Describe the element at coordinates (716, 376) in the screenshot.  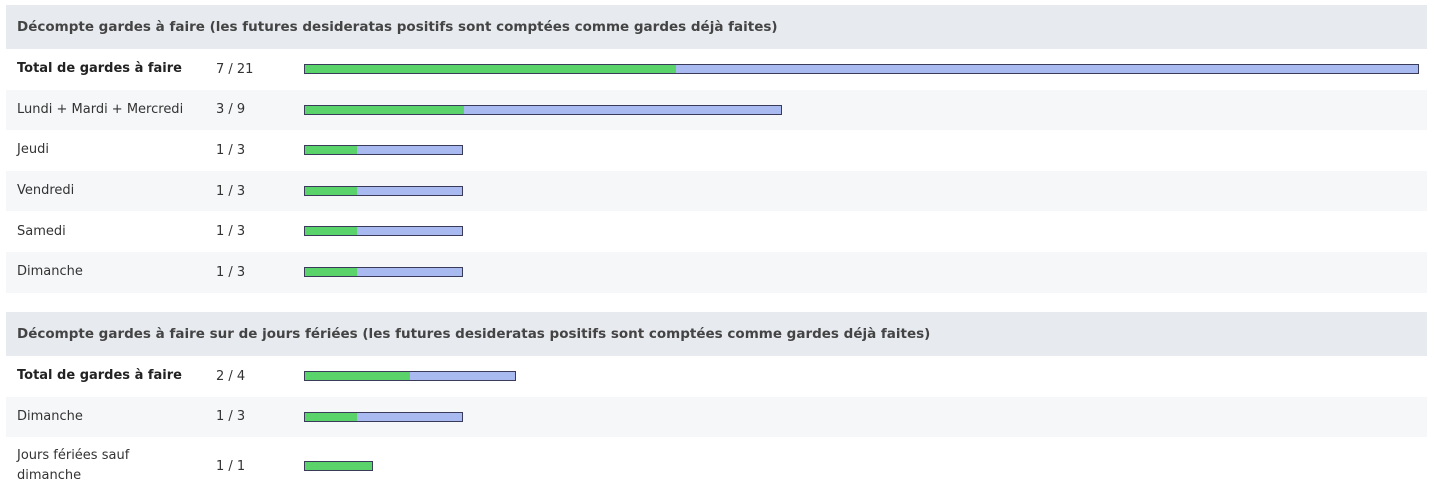
I see `table-row: Total de gardes à faire 2 / 4` at that location.